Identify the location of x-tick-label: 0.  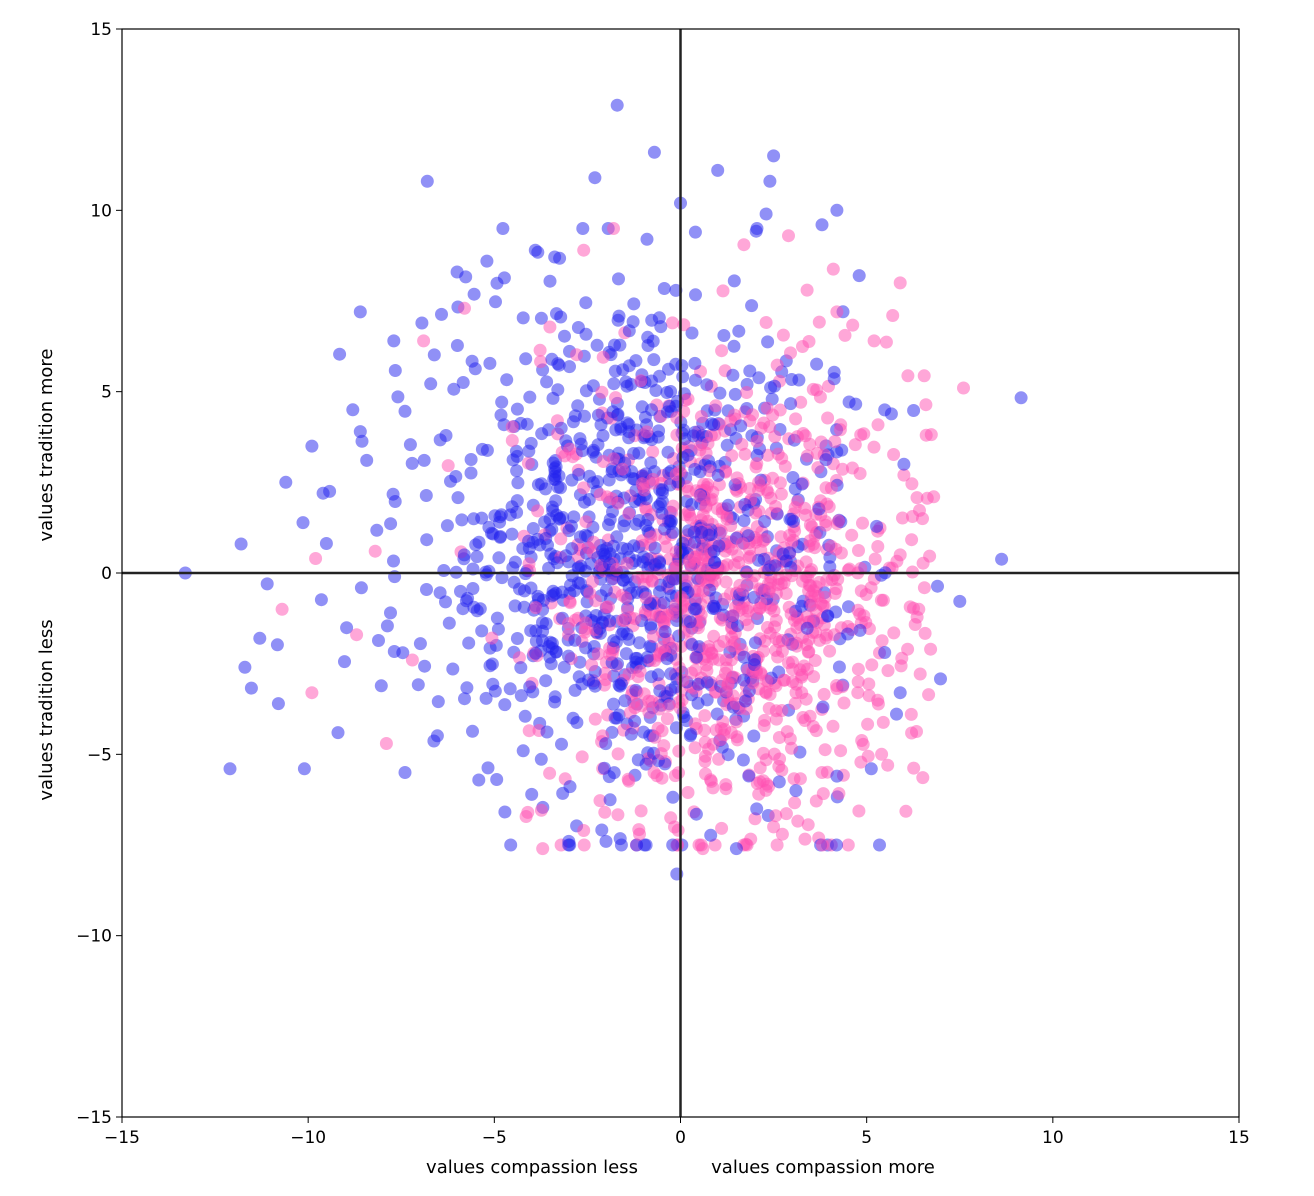
(680, 1138).